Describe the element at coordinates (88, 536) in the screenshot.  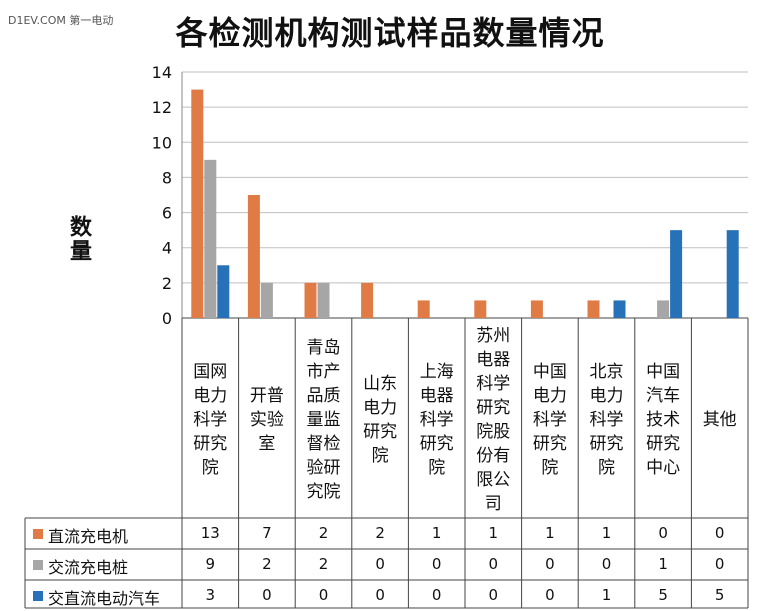
I see `legend-series-name: 直流充电机` at that location.